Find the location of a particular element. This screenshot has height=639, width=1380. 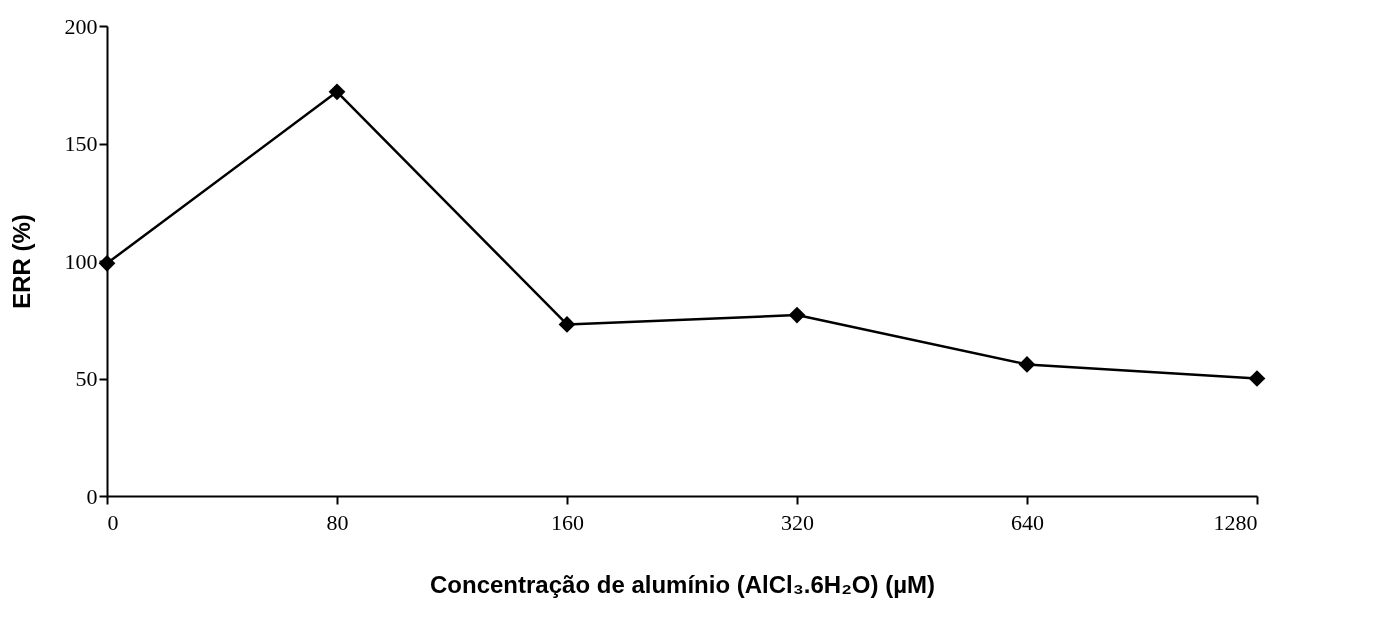

y-tick-label: 0 is located at coordinates (92, 496).